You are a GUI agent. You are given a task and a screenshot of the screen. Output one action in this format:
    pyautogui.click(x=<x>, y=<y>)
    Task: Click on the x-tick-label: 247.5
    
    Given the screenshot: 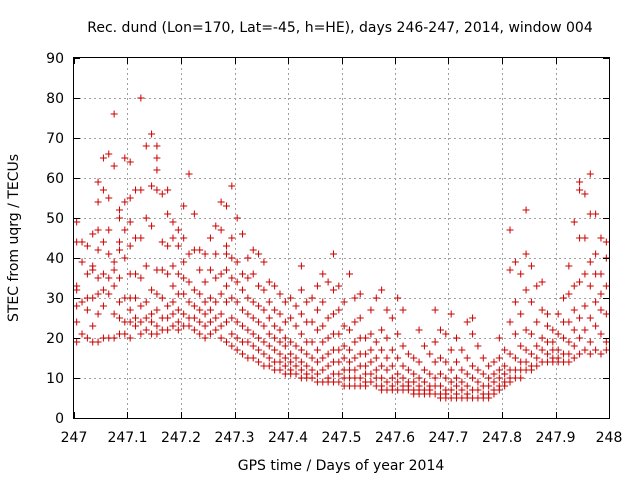 What is the action you would take?
    pyautogui.click(x=341, y=438)
    